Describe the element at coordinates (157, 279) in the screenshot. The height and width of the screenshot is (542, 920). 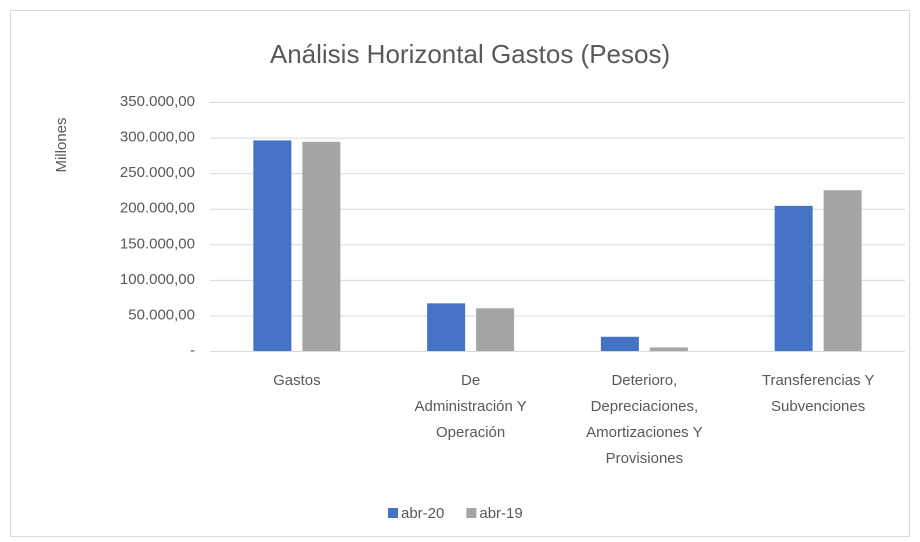
I see `y-tick-label: 100.000,00` at that location.